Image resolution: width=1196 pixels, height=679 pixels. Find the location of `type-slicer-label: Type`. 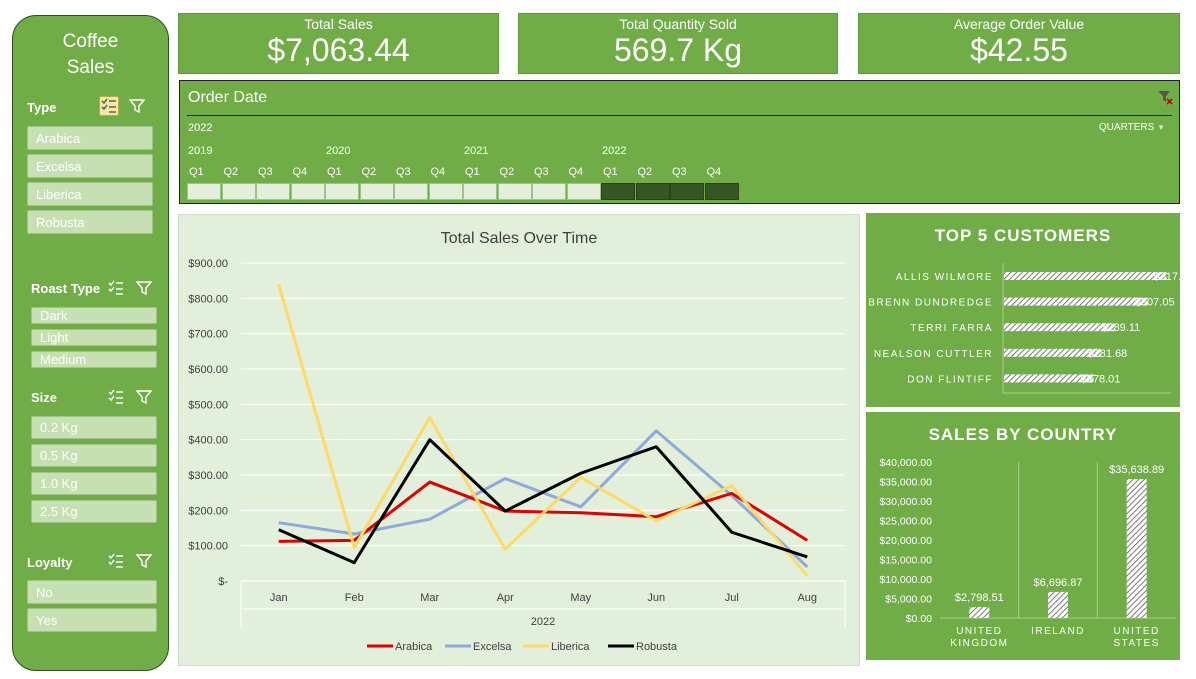

type-slicer-label: Type is located at coordinates (42, 107).